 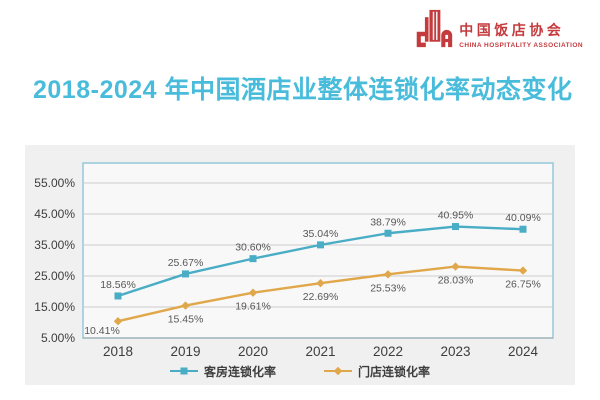 I want to click on data-point-label: 19.61%, so click(x=253, y=307).